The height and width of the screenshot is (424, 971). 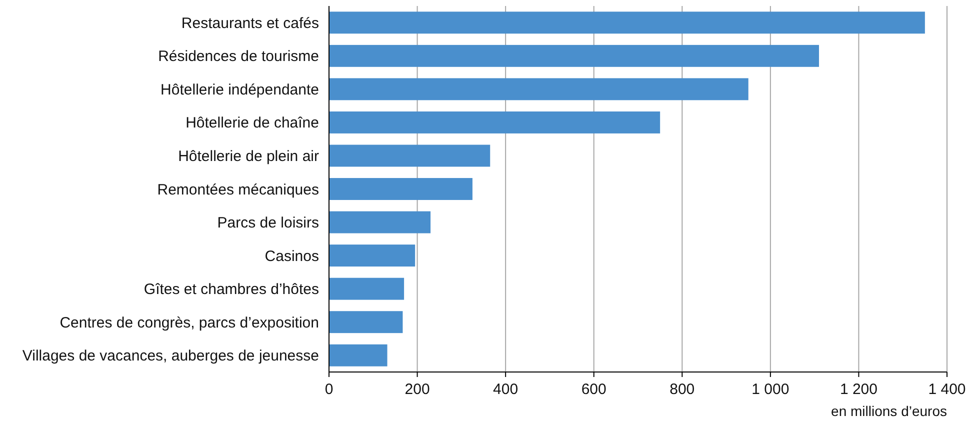 What do you see at coordinates (593, 389) in the screenshot?
I see `x-tick-label: 600` at bounding box center [593, 389].